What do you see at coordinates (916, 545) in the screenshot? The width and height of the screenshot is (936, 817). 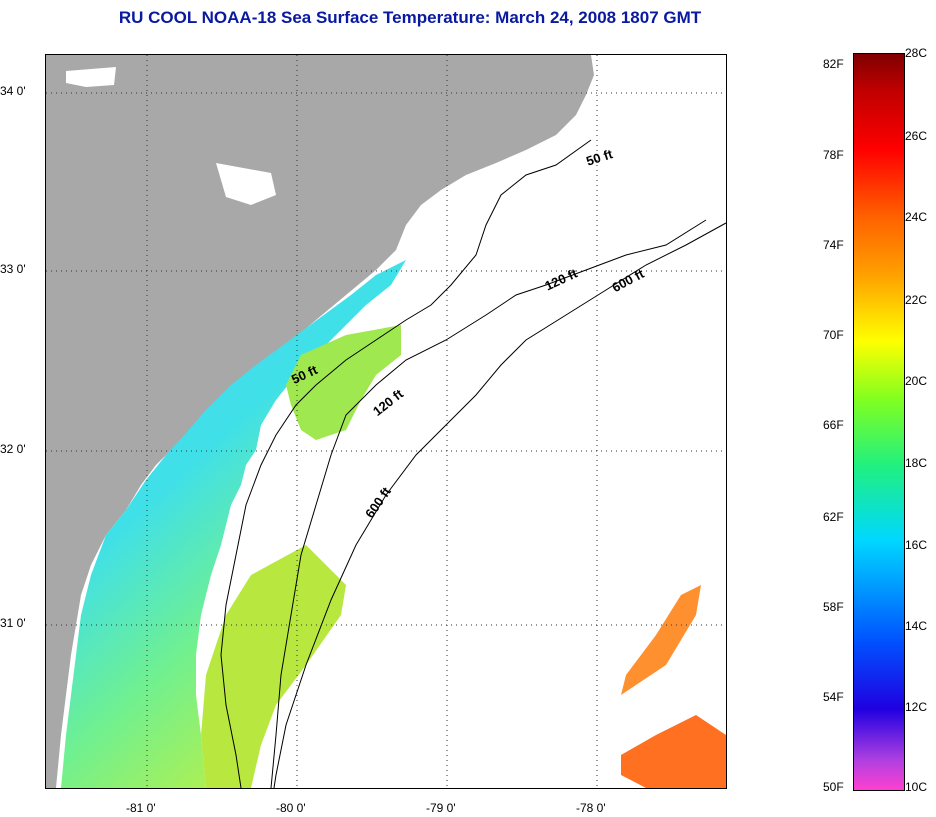 I see `colorbar-c-label: 16C` at bounding box center [916, 545].